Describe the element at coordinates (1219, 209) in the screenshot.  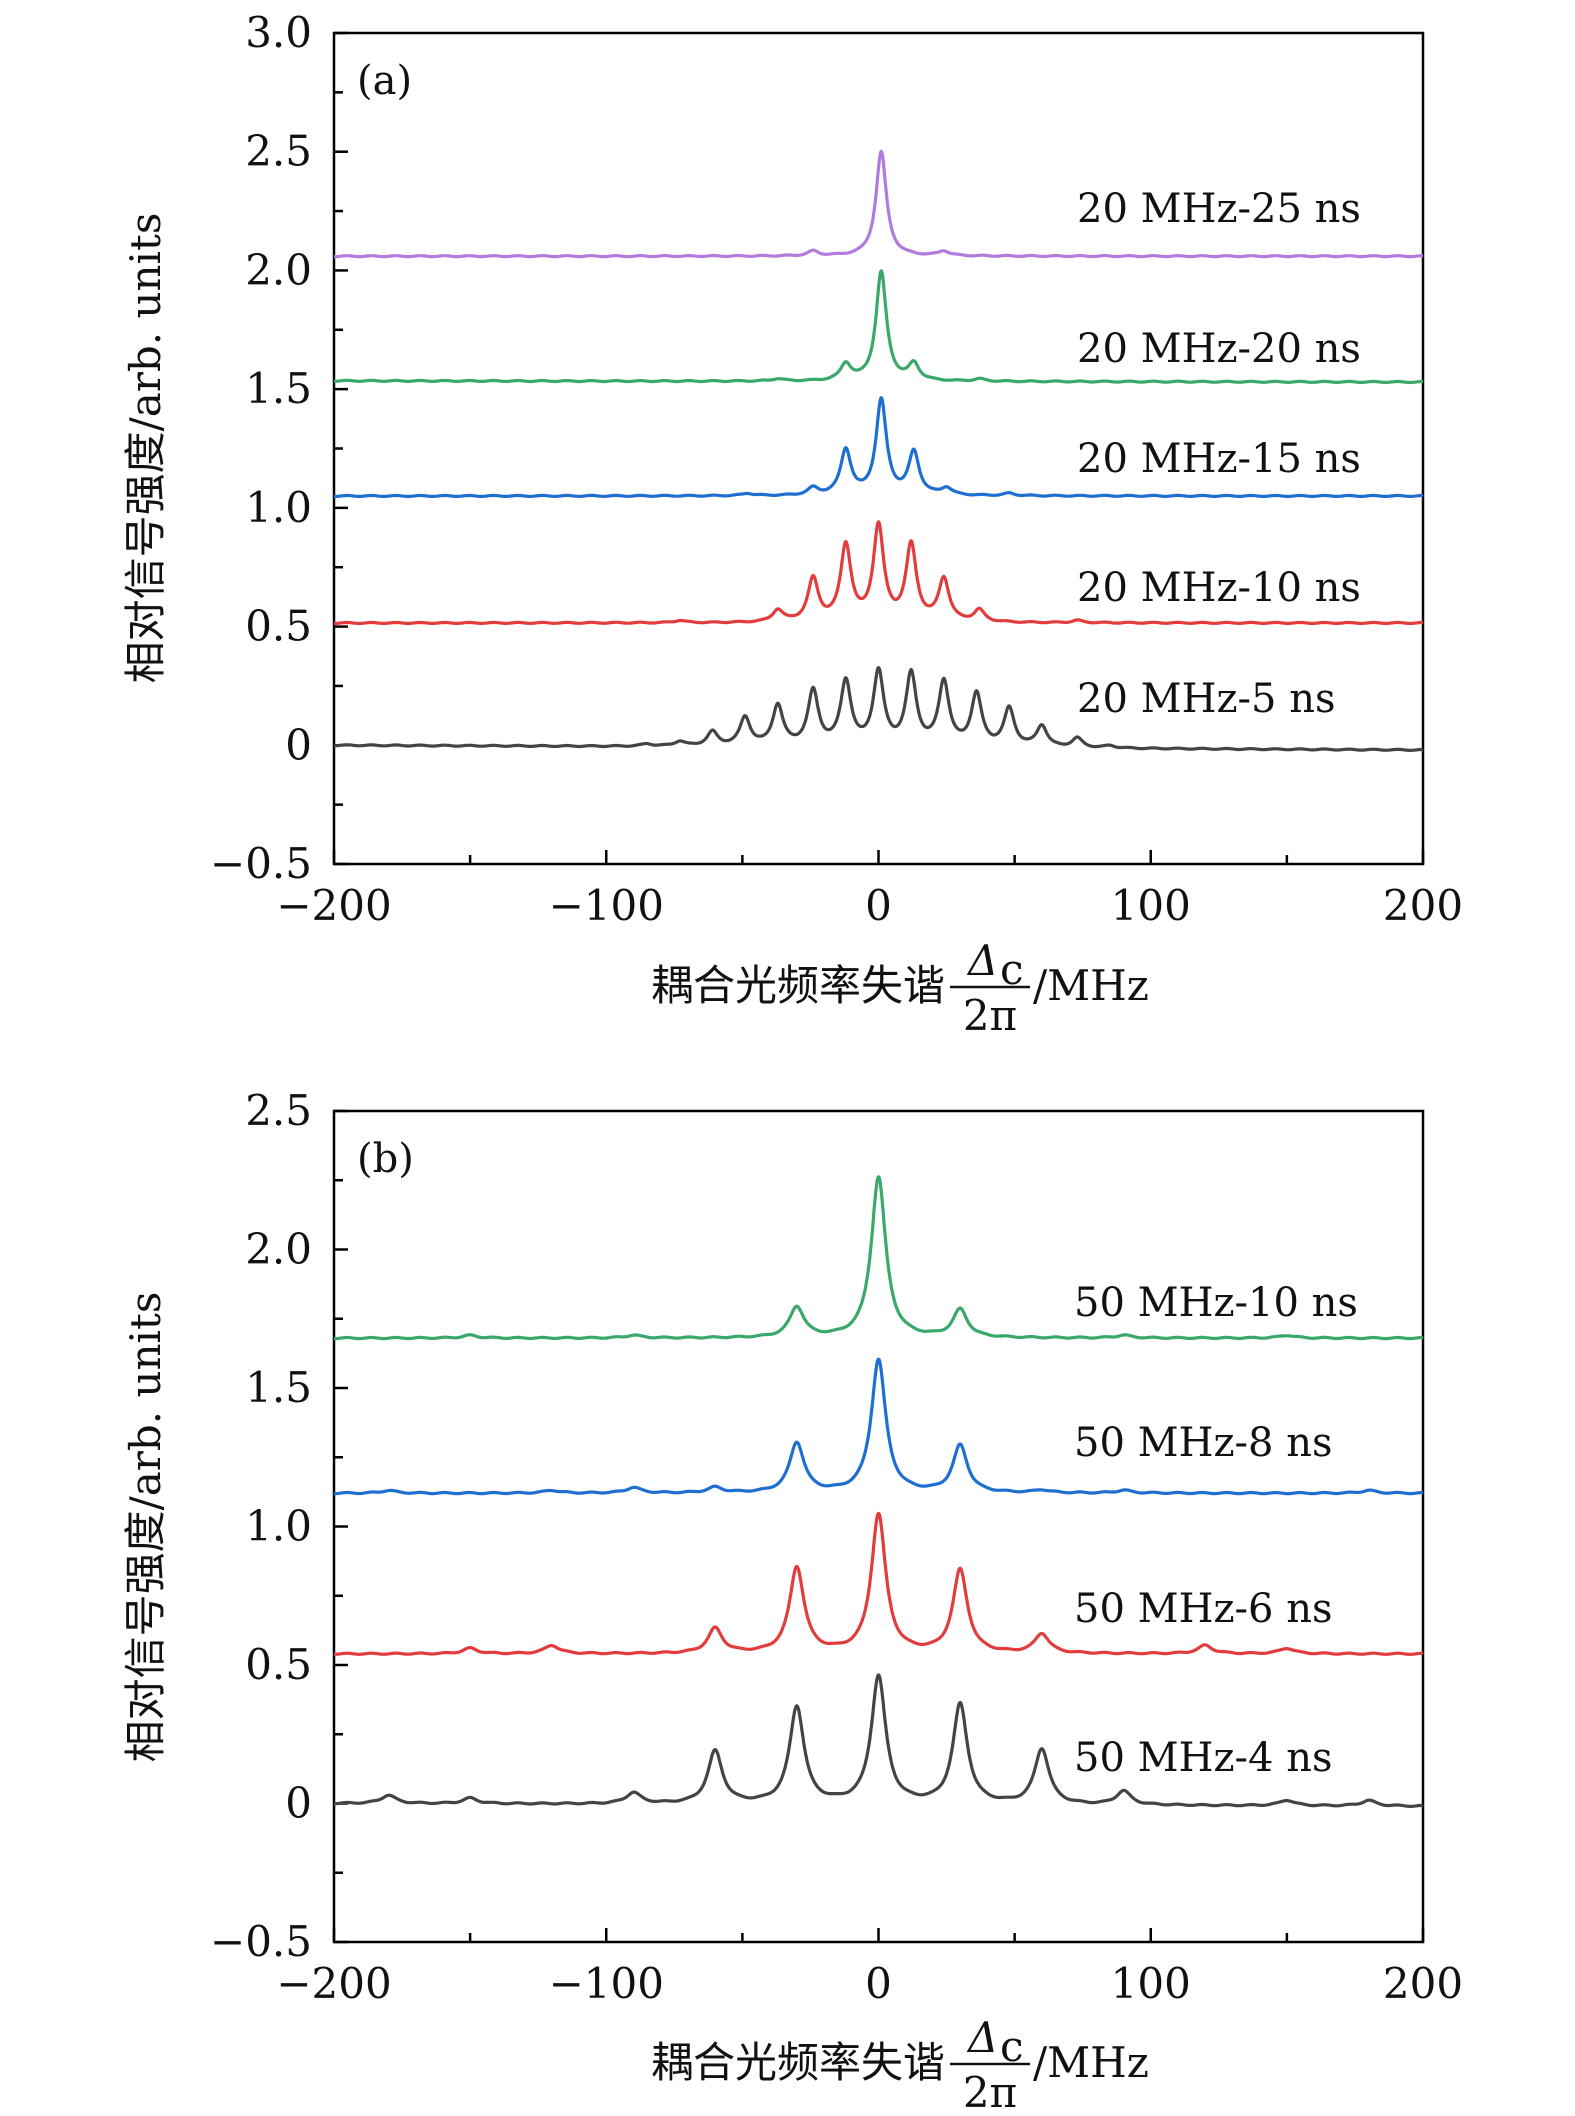
I see `series-label: 20 MHz-25 ns` at that location.